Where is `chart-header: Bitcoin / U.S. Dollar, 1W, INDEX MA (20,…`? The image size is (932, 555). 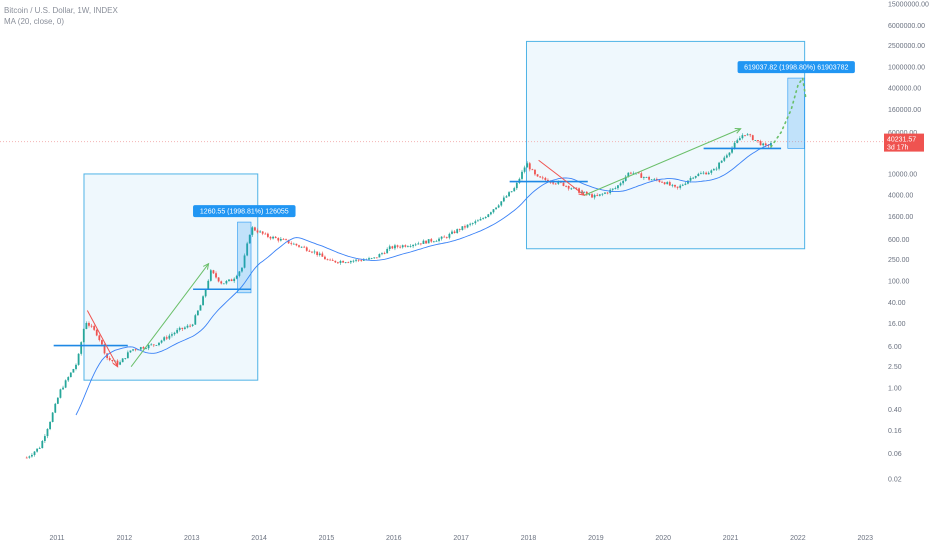 chart-header: Bitcoin / U.S. Dollar, 1W, INDEX MA (20,… is located at coordinates (61, 16).